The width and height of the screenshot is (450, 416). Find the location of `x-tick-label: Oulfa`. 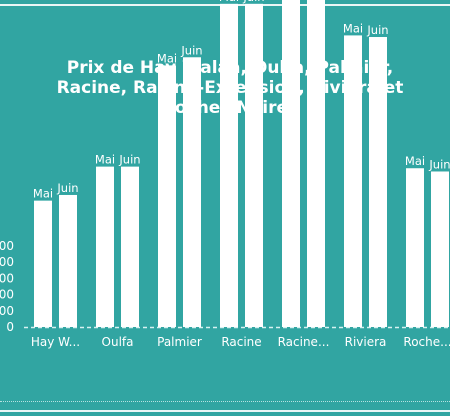

x-tick-label: Oulfa is located at coordinates (118, 342).